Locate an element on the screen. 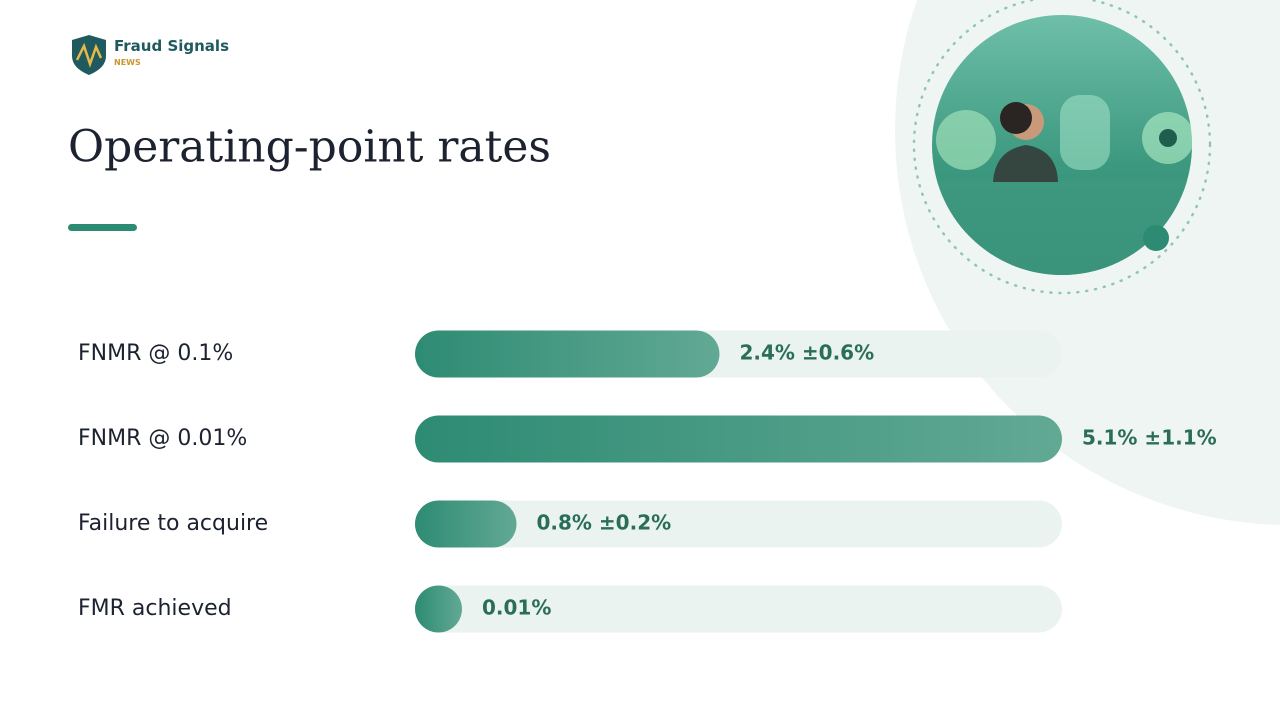 The image size is (1280, 720). value-label: 0.01% is located at coordinates (516, 608).